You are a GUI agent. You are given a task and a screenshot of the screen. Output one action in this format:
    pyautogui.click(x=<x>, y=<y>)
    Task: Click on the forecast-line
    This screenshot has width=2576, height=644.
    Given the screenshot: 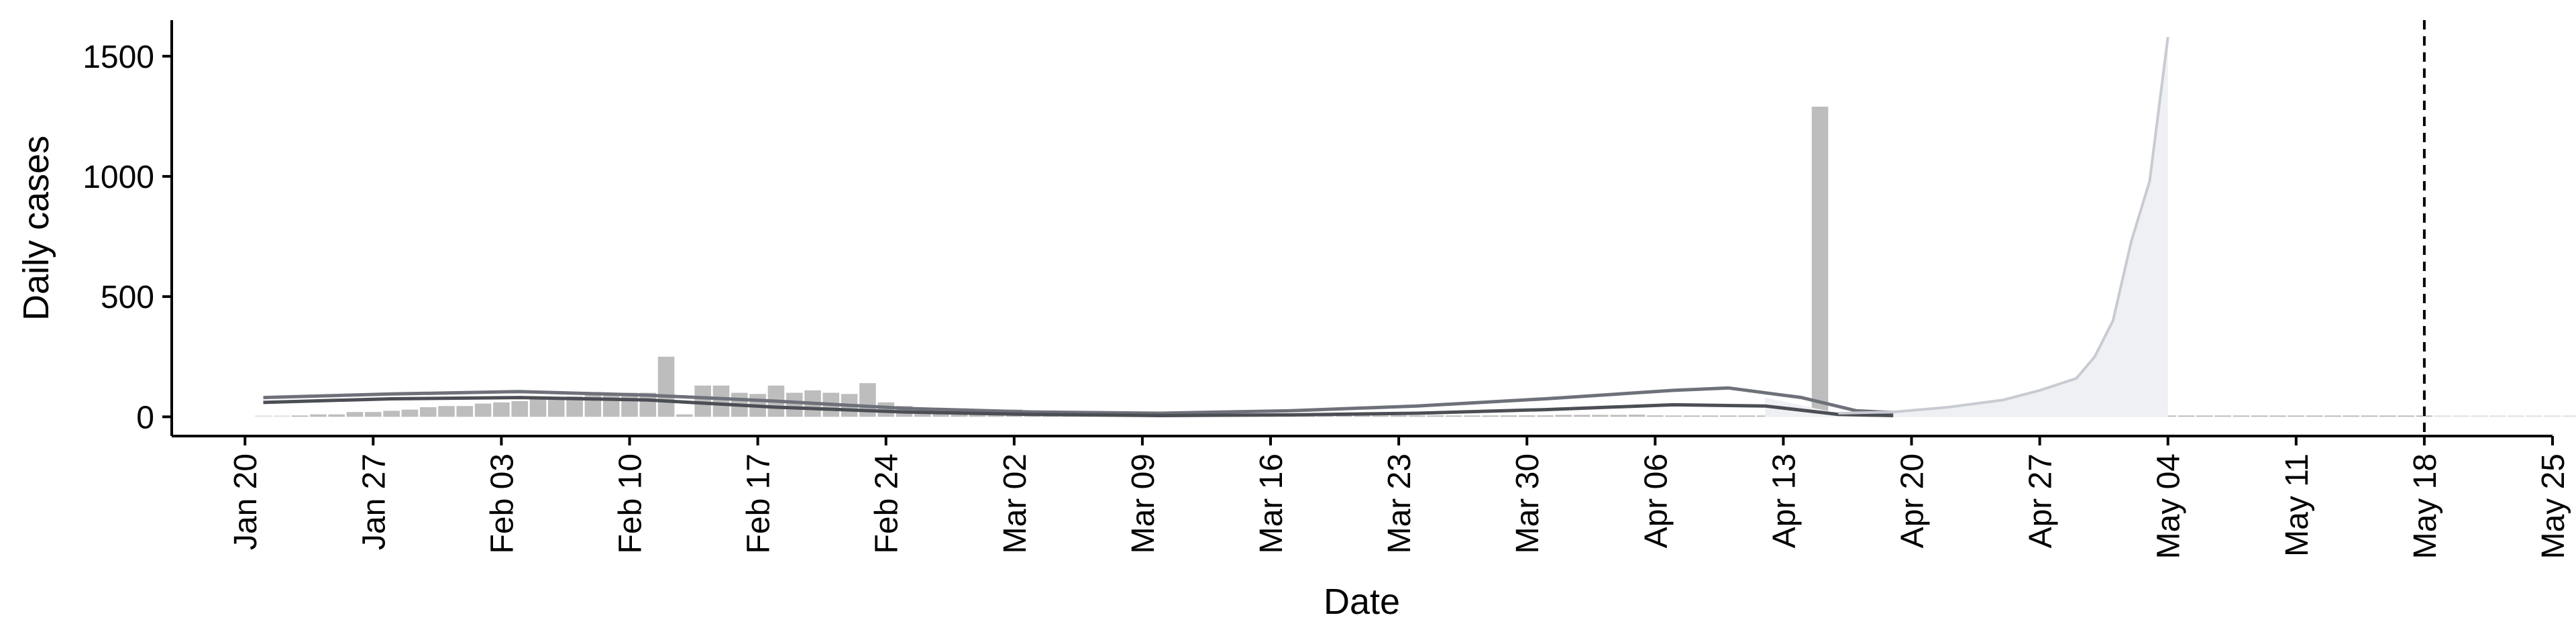 What is the action you would take?
    pyautogui.click(x=2003, y=225)
    